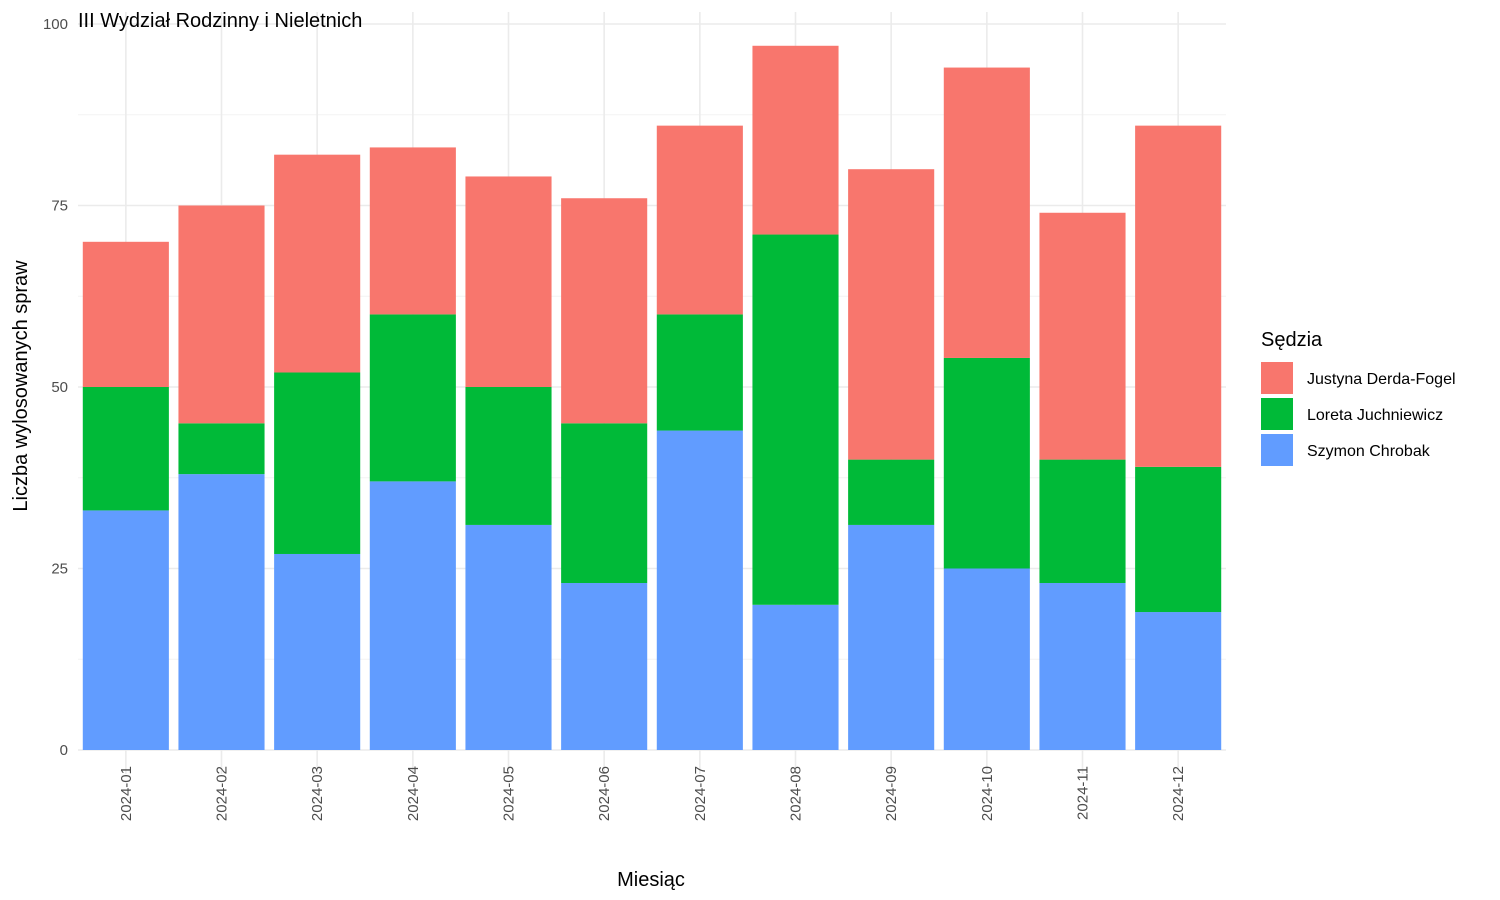 The height and width of the screenshot is (900, 1500). What do you see at coordinates (651, 880) in the screenshot?
I see `x-axis-title: Miesiąc` at bounding box center [651, 880].